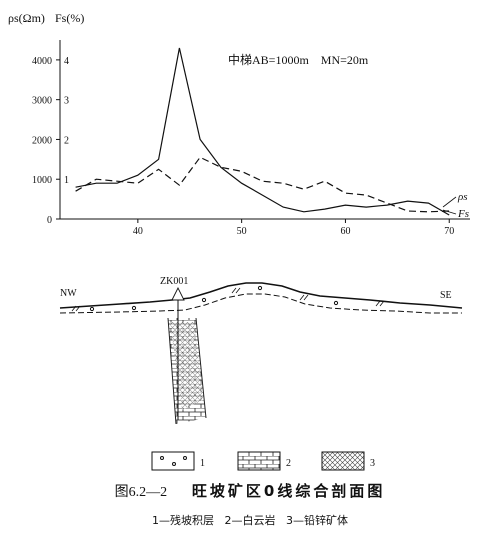  Describe the element at coordinates (141, 492) in the screenshot. I see `figure-number: 图6.2—2` at that location.